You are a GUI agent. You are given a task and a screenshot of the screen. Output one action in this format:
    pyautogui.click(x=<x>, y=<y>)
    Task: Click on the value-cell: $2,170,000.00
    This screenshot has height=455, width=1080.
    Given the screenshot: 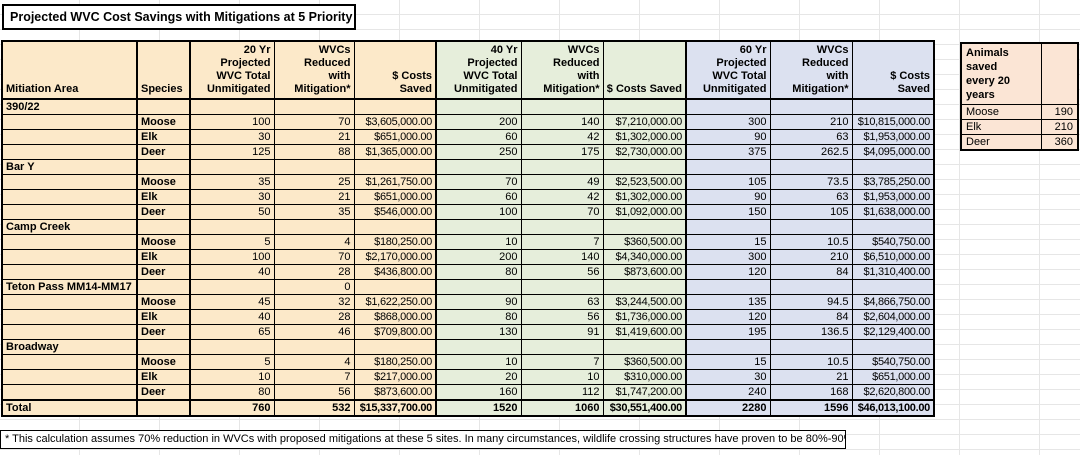 What is the action you would take?
    pyautogui.click(x=395, y=257)
    